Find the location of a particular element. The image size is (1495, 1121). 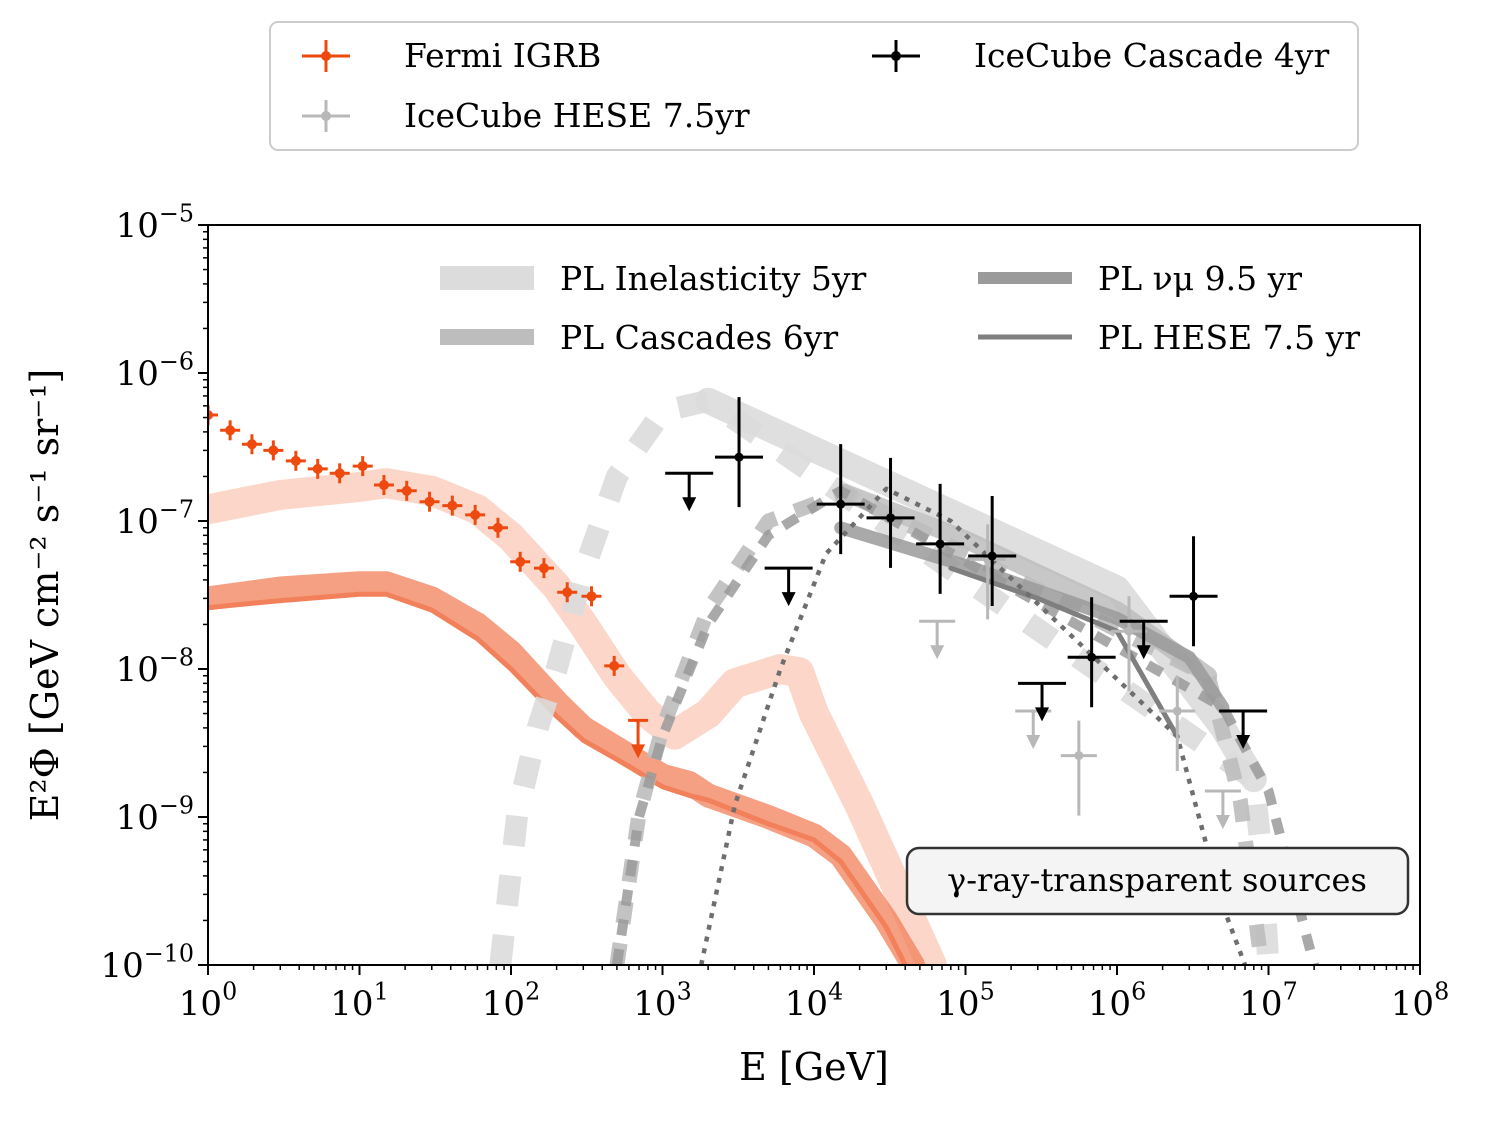

annotation-box: γ-ray-transparent sources is located at coordinates (1157, 881).